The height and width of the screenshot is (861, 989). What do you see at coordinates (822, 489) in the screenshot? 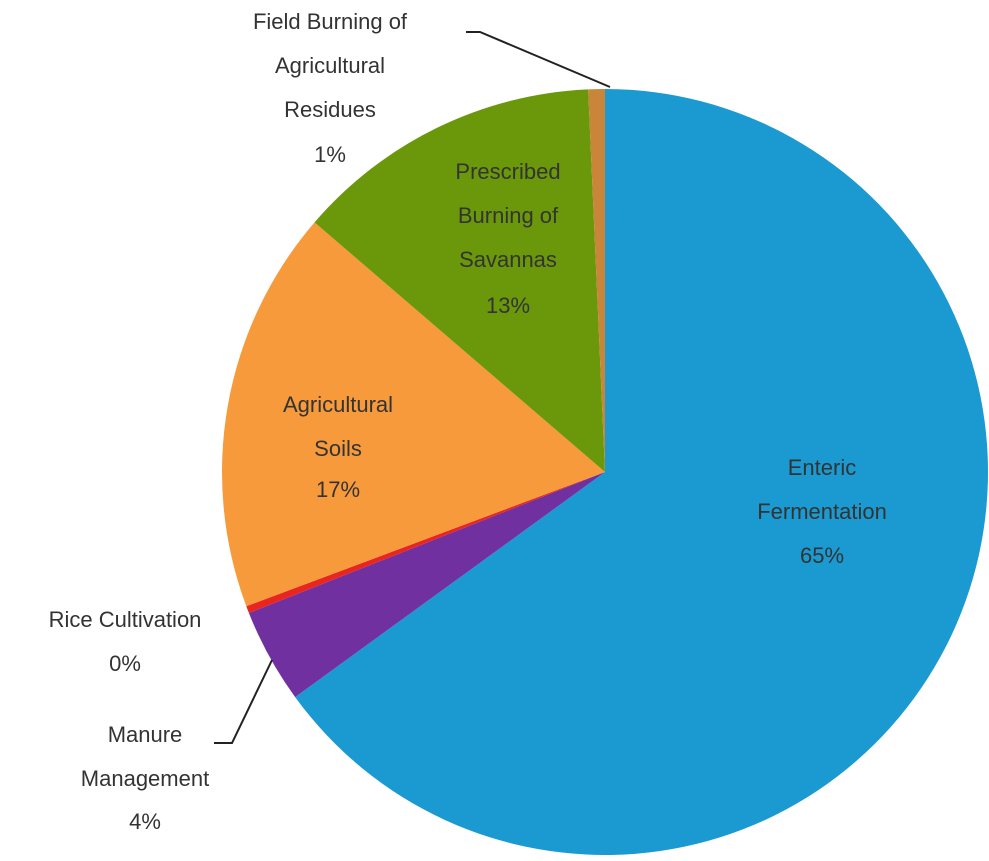
I see `slice-label: Enteric Fermentation` at bounding box center [822, 489].